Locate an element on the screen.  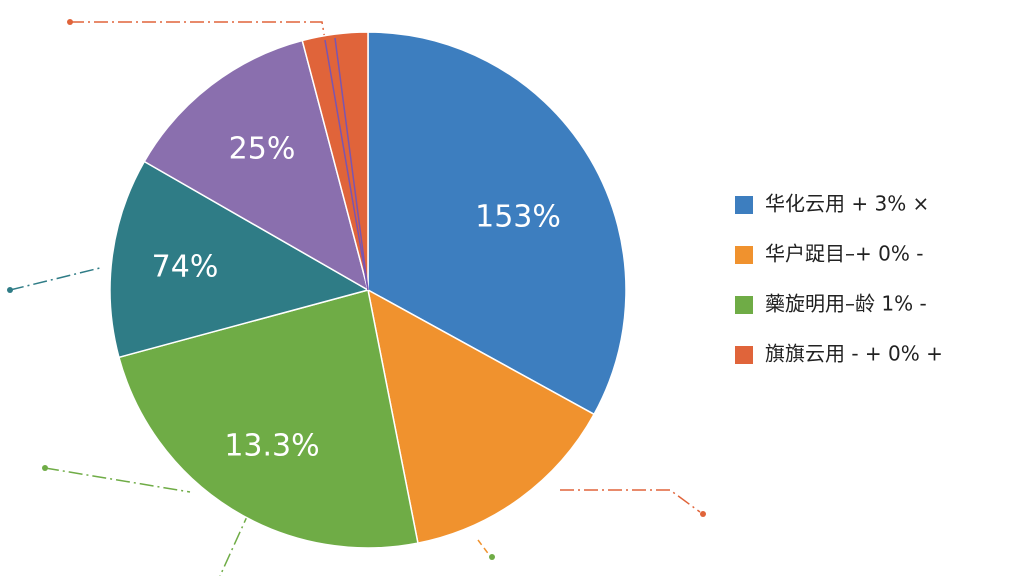
slice-label: 25% is located at coordinates (262, 149).